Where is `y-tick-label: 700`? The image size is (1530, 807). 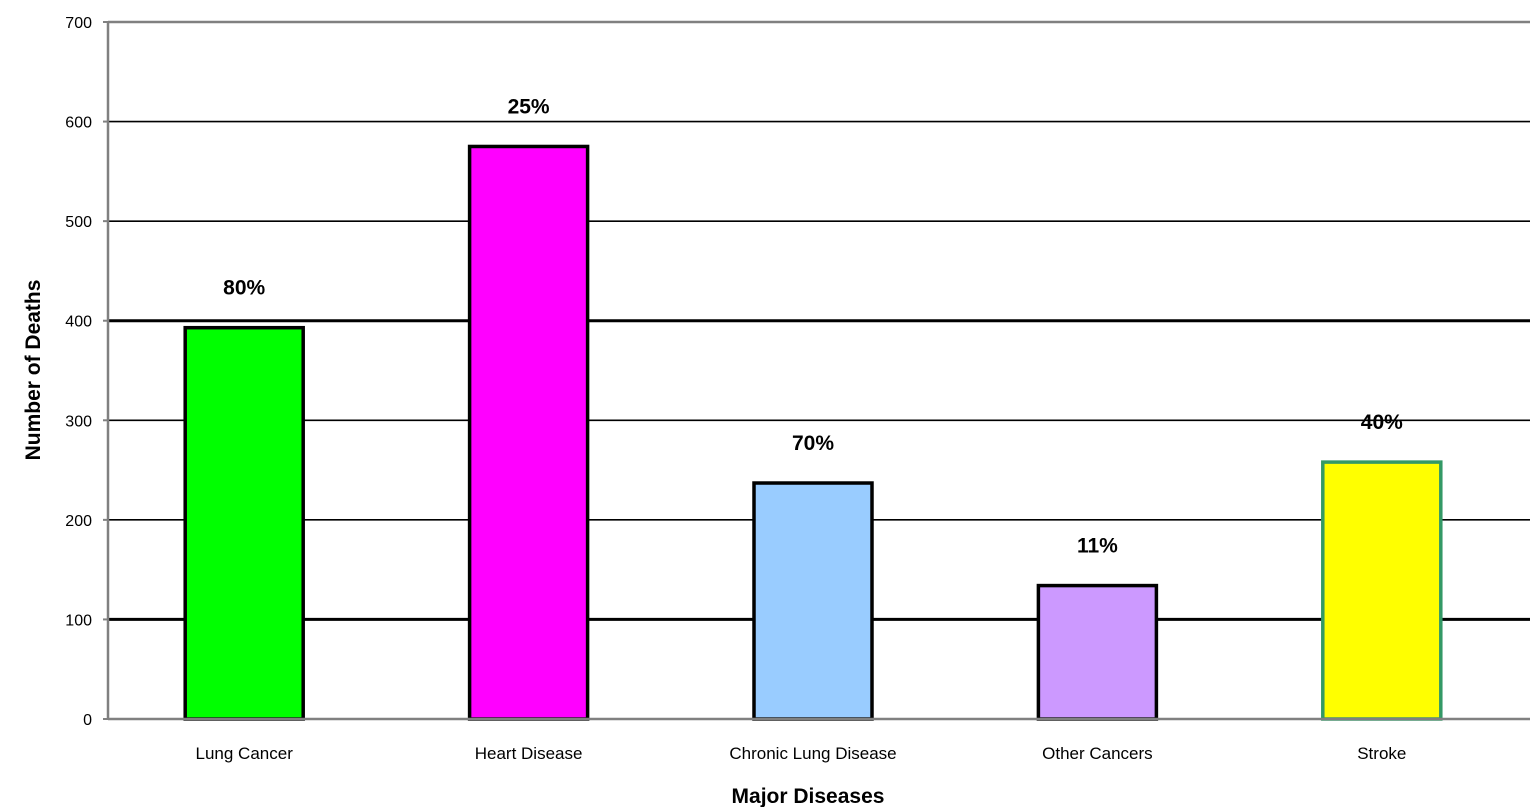 y-tick-label: 700 is located at coordinates (78, 23).